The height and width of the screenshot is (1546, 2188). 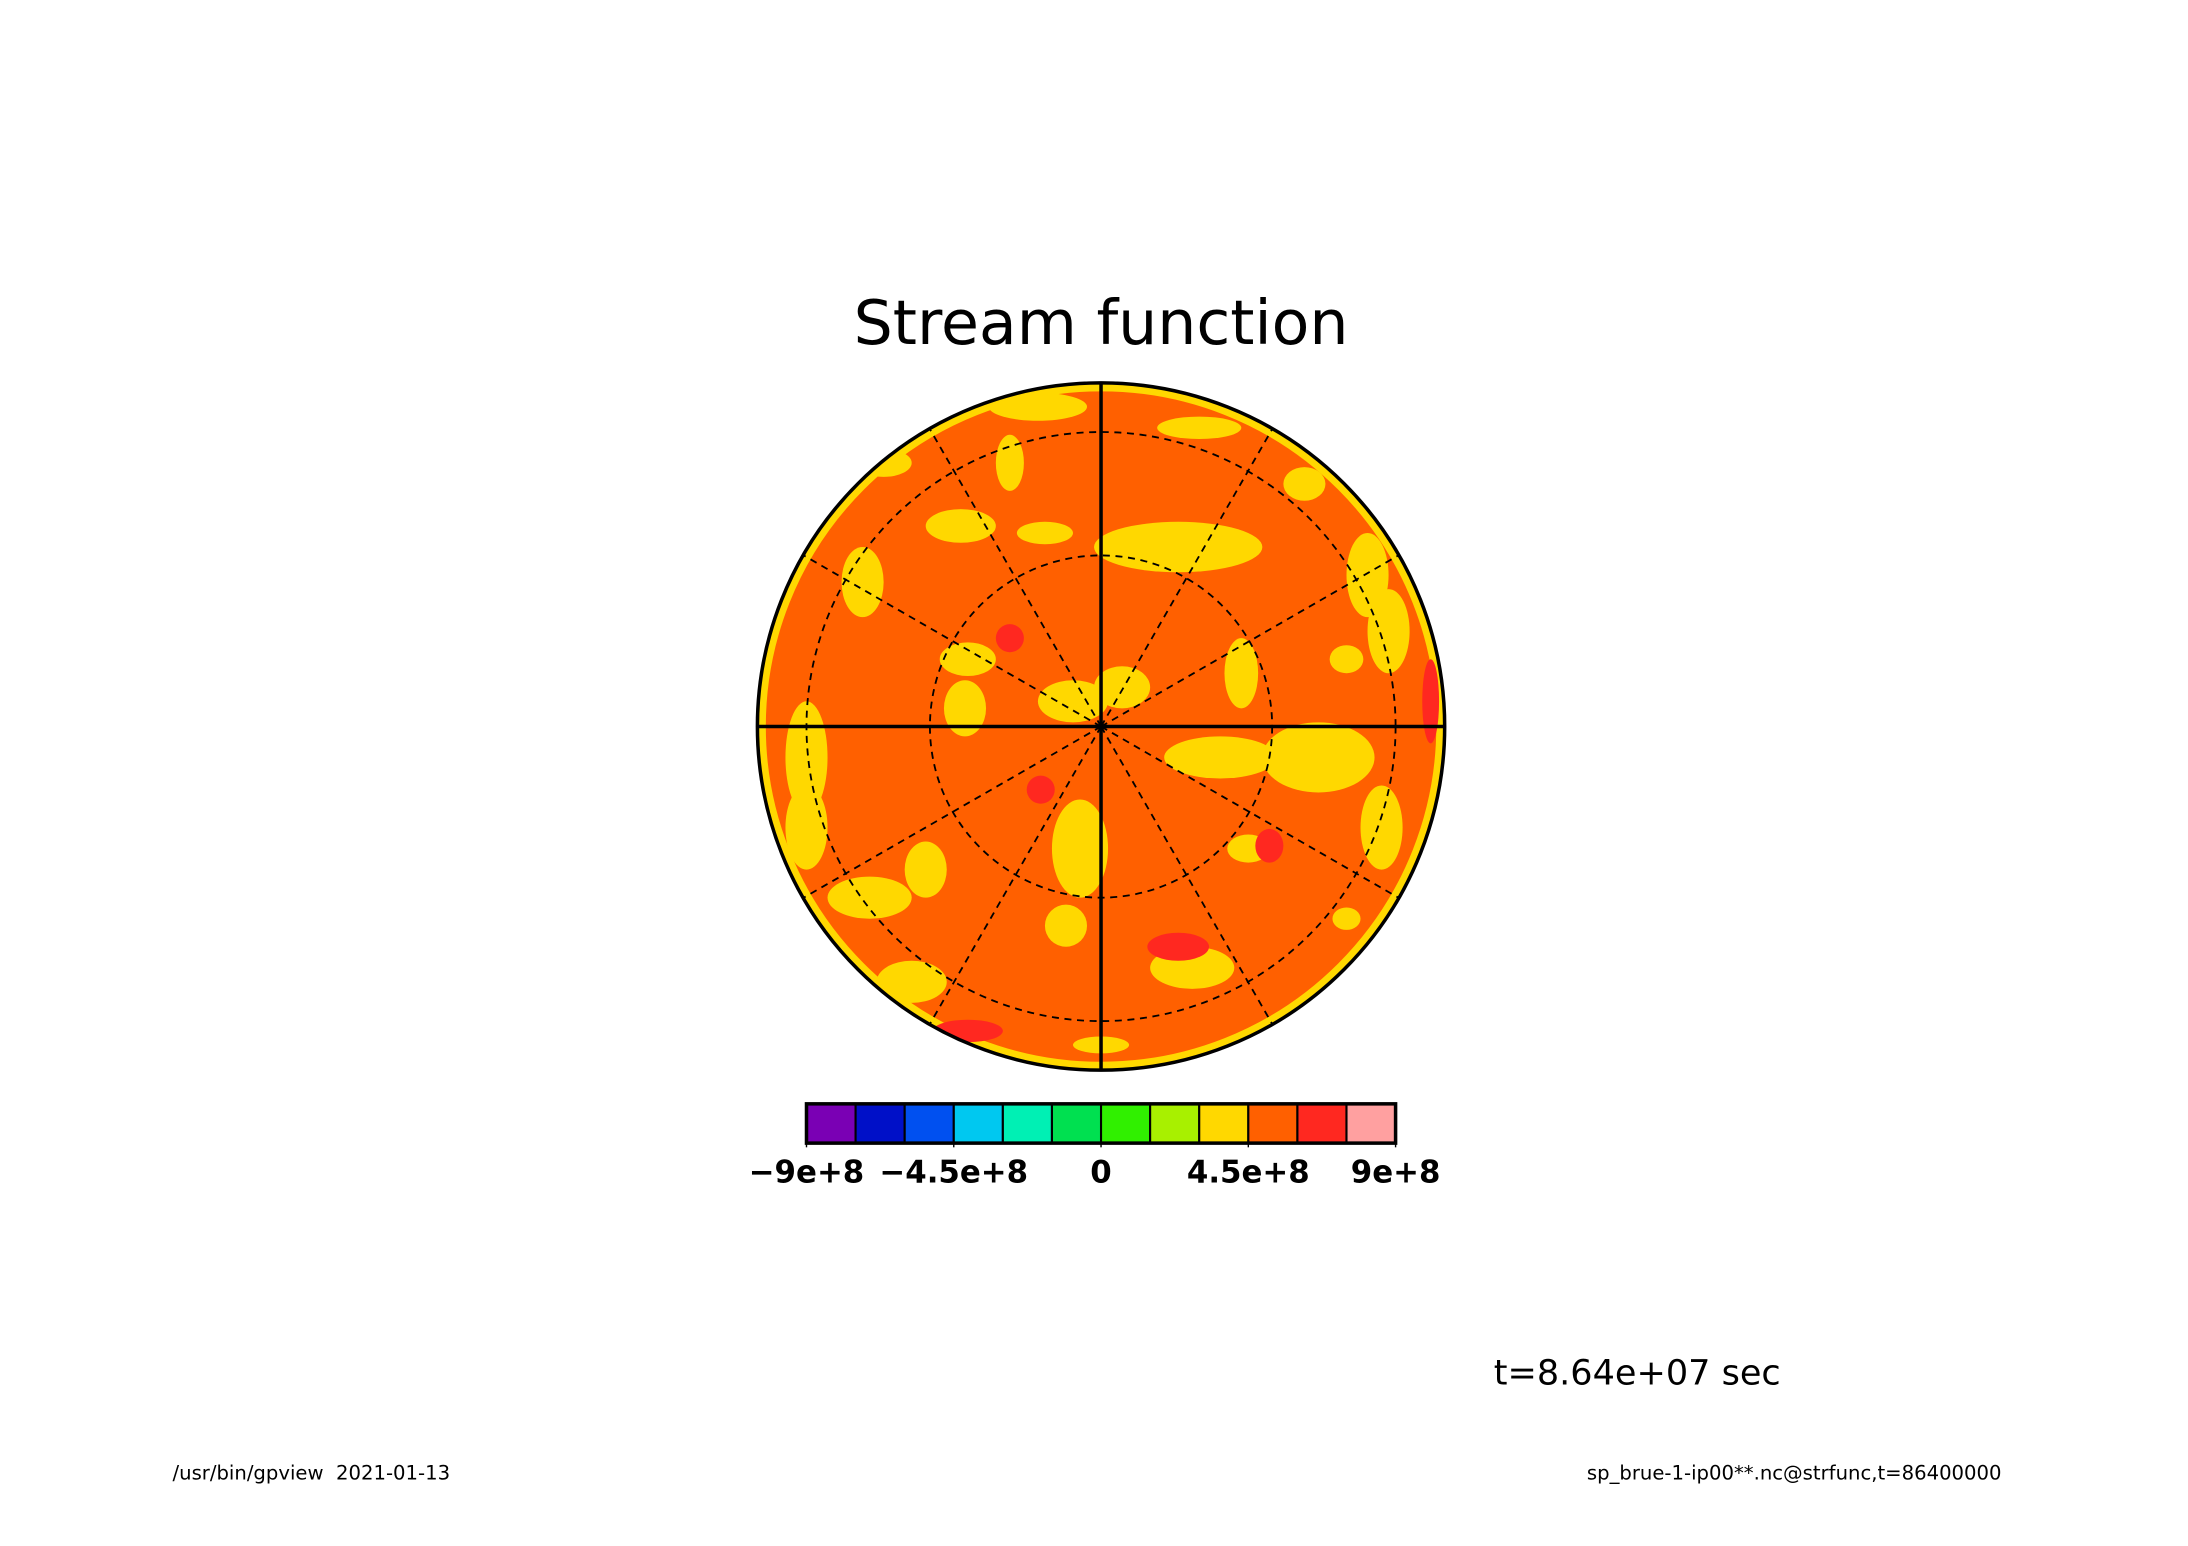 I want to click on contour-regions-red, so click(x=1186, y=833).